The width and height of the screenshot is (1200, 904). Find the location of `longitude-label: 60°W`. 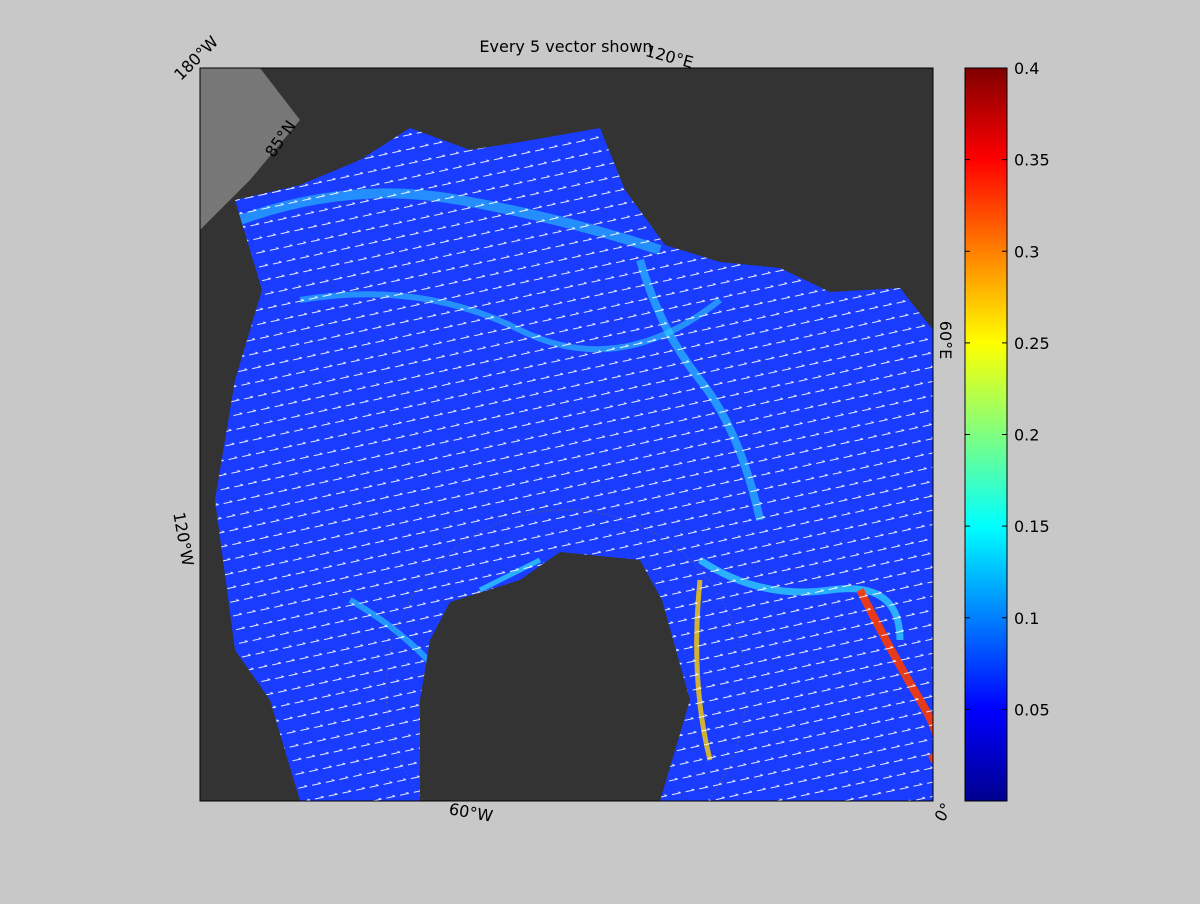

longitude-label: 60°W is located at coordinates (471, 812).